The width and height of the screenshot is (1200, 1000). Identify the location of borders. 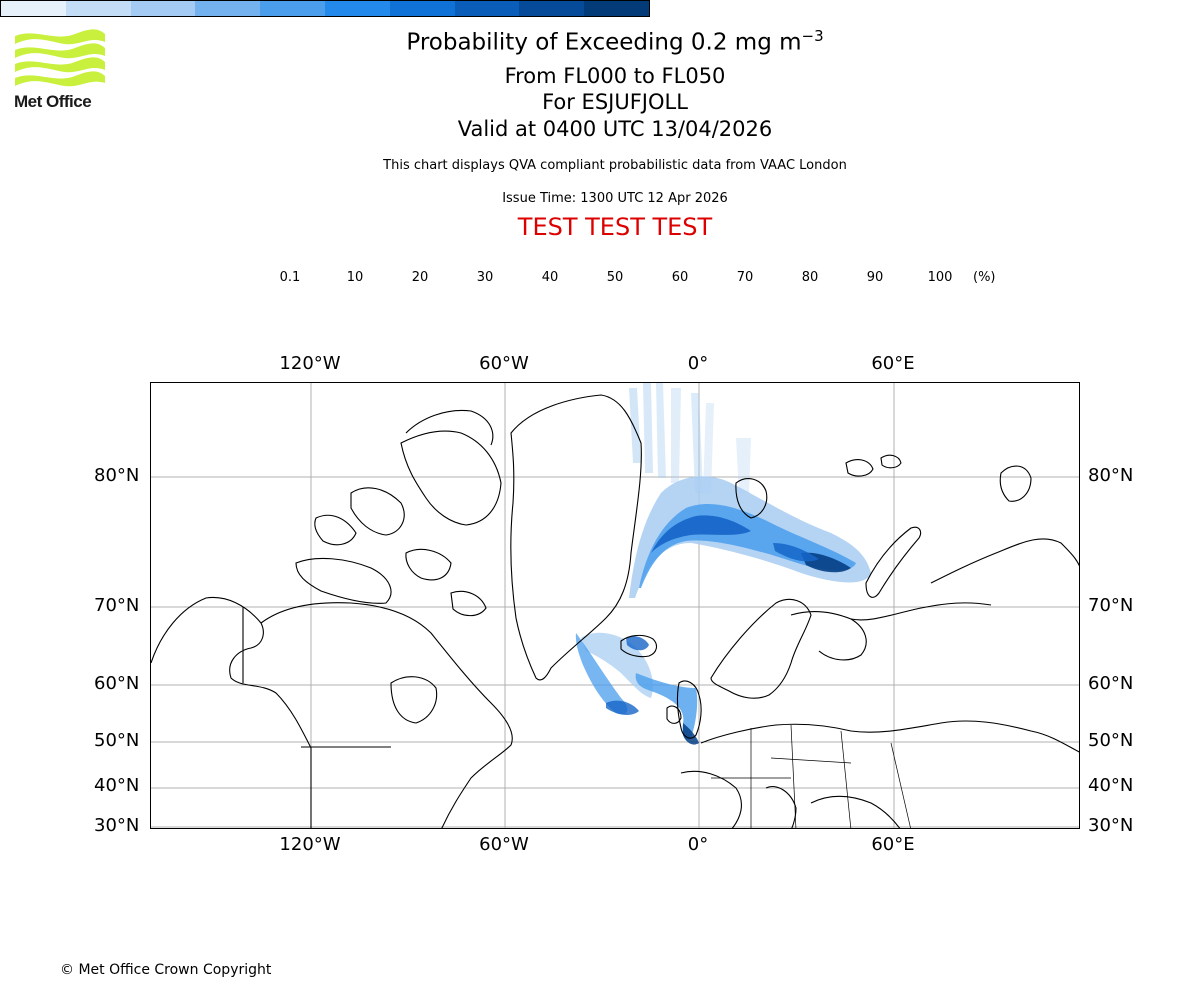
(811, 776).